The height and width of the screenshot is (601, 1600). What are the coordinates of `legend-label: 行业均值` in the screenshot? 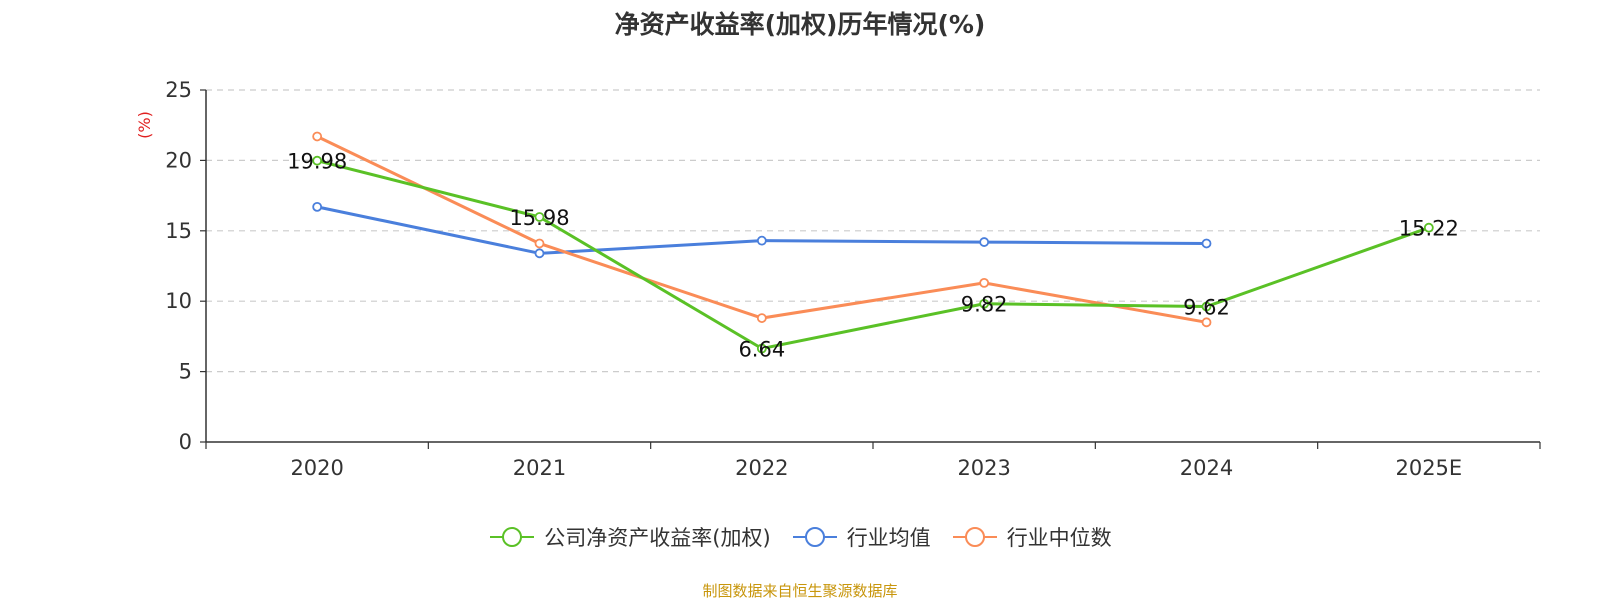 It's located at (888, 538).